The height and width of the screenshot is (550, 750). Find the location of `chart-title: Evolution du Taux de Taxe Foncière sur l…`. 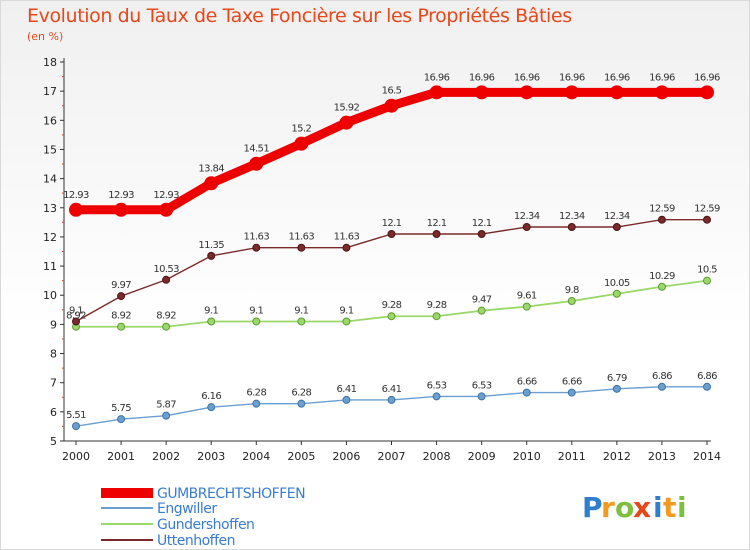

chart-title: Evolution du Taux de Taxe Foncière sur l… is located at coordinates (299, 16).